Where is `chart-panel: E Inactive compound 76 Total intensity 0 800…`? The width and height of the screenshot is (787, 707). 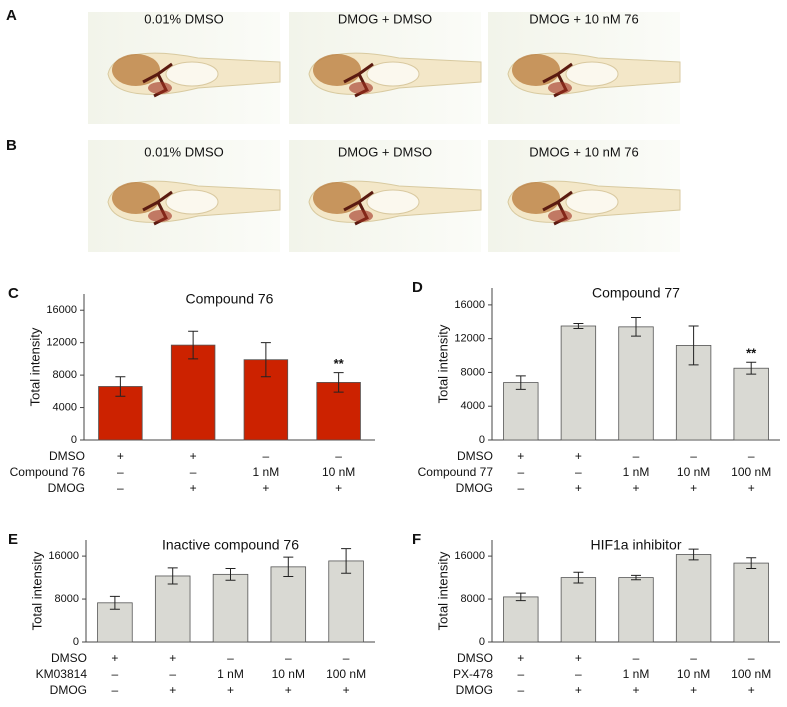 chart-panel: E Inactive compound 76 Total intensity 0 800… is located at coordinates (191, 614).